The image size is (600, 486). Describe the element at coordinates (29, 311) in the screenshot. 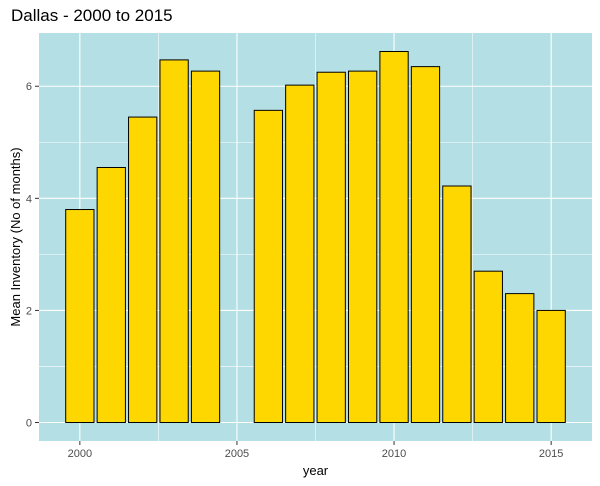

I see `y-tick-label: 2` at that location.